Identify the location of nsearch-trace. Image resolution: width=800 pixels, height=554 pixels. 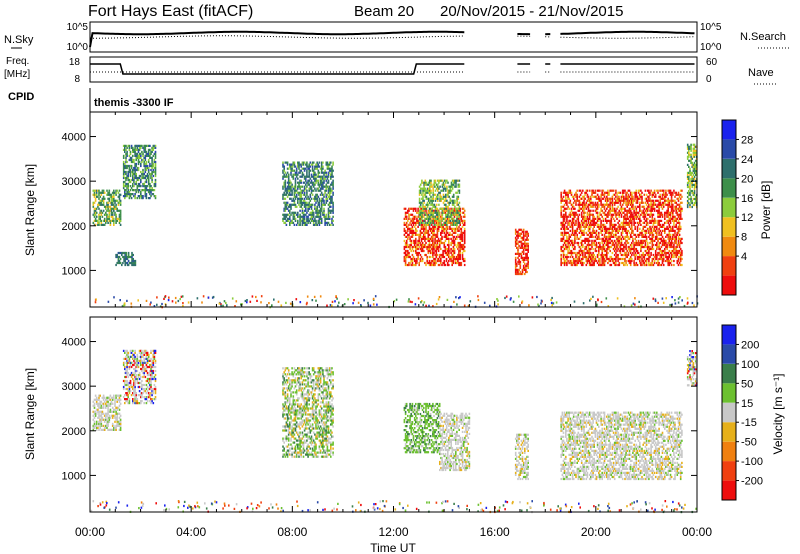
(627, 37).